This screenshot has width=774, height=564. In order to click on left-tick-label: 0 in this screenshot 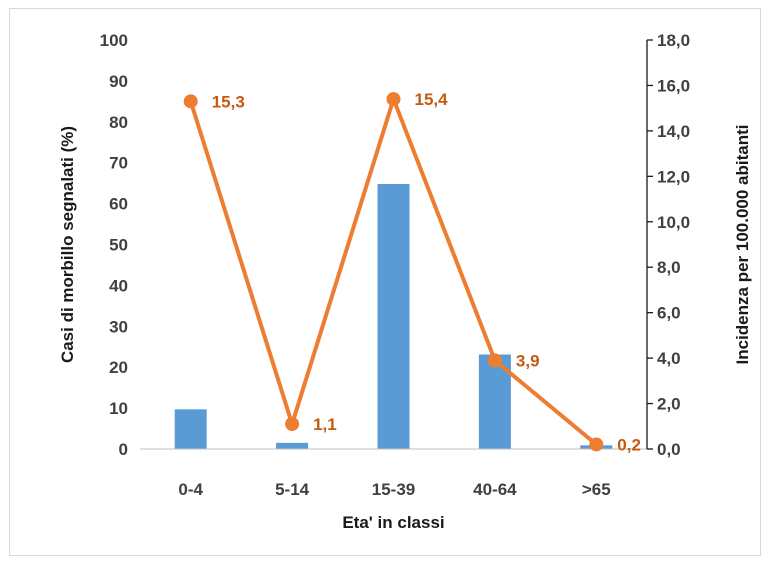, I will do `click(123, 449)`.